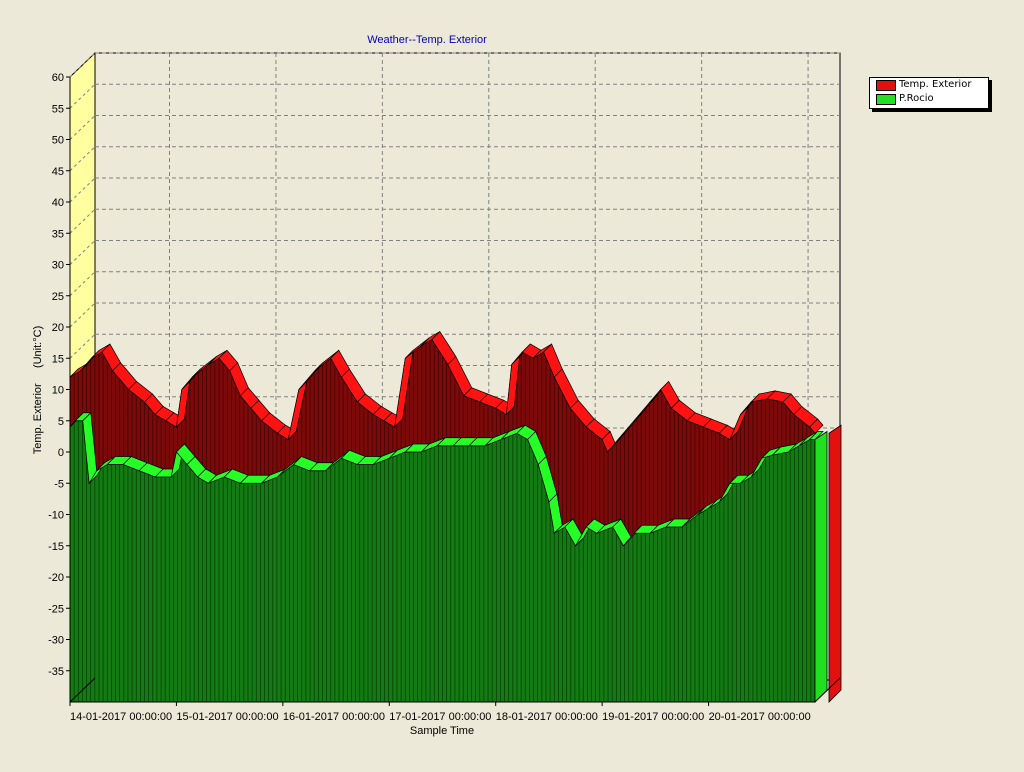  Describe the element at coordinates (56, 672) in the screenshot. I see `y-tick-label: -35` at that location.